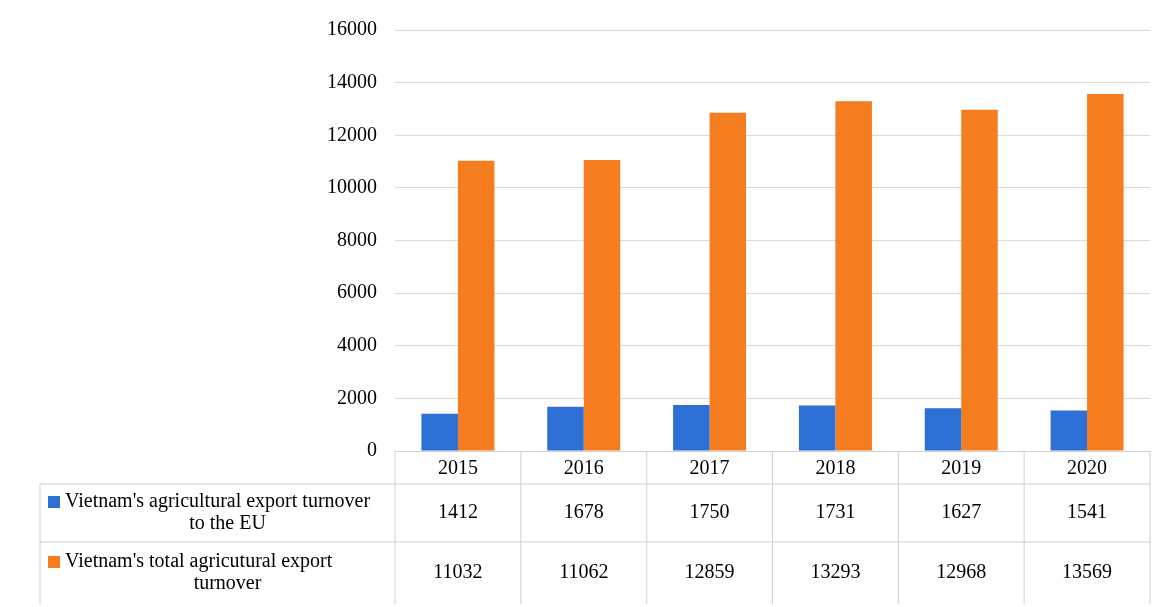 Image resolution: width=1154 pixels, height=607 pixels. What do you see at coordinates (199, 571) in the screenshot?
I see `legend-label: Vietnam's total agricutural export turnover` at bounding box center [199, 571].